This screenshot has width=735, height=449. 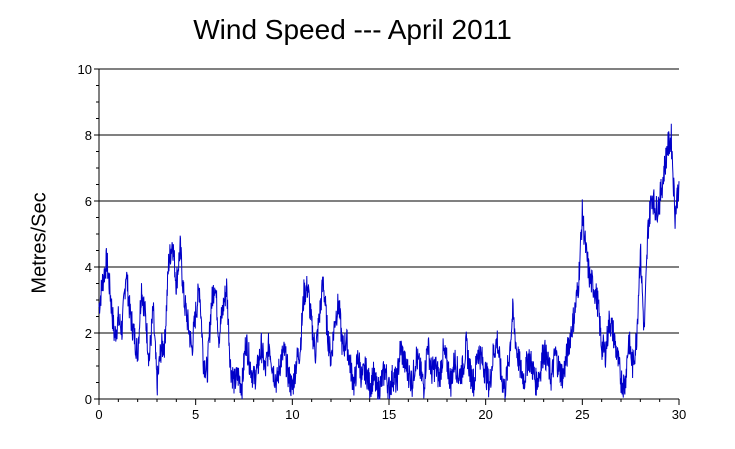 What do you see at coordinates (88, 135) in the screenshot?
I see `y-tick-label: 8` at bounding box center [88, 135].